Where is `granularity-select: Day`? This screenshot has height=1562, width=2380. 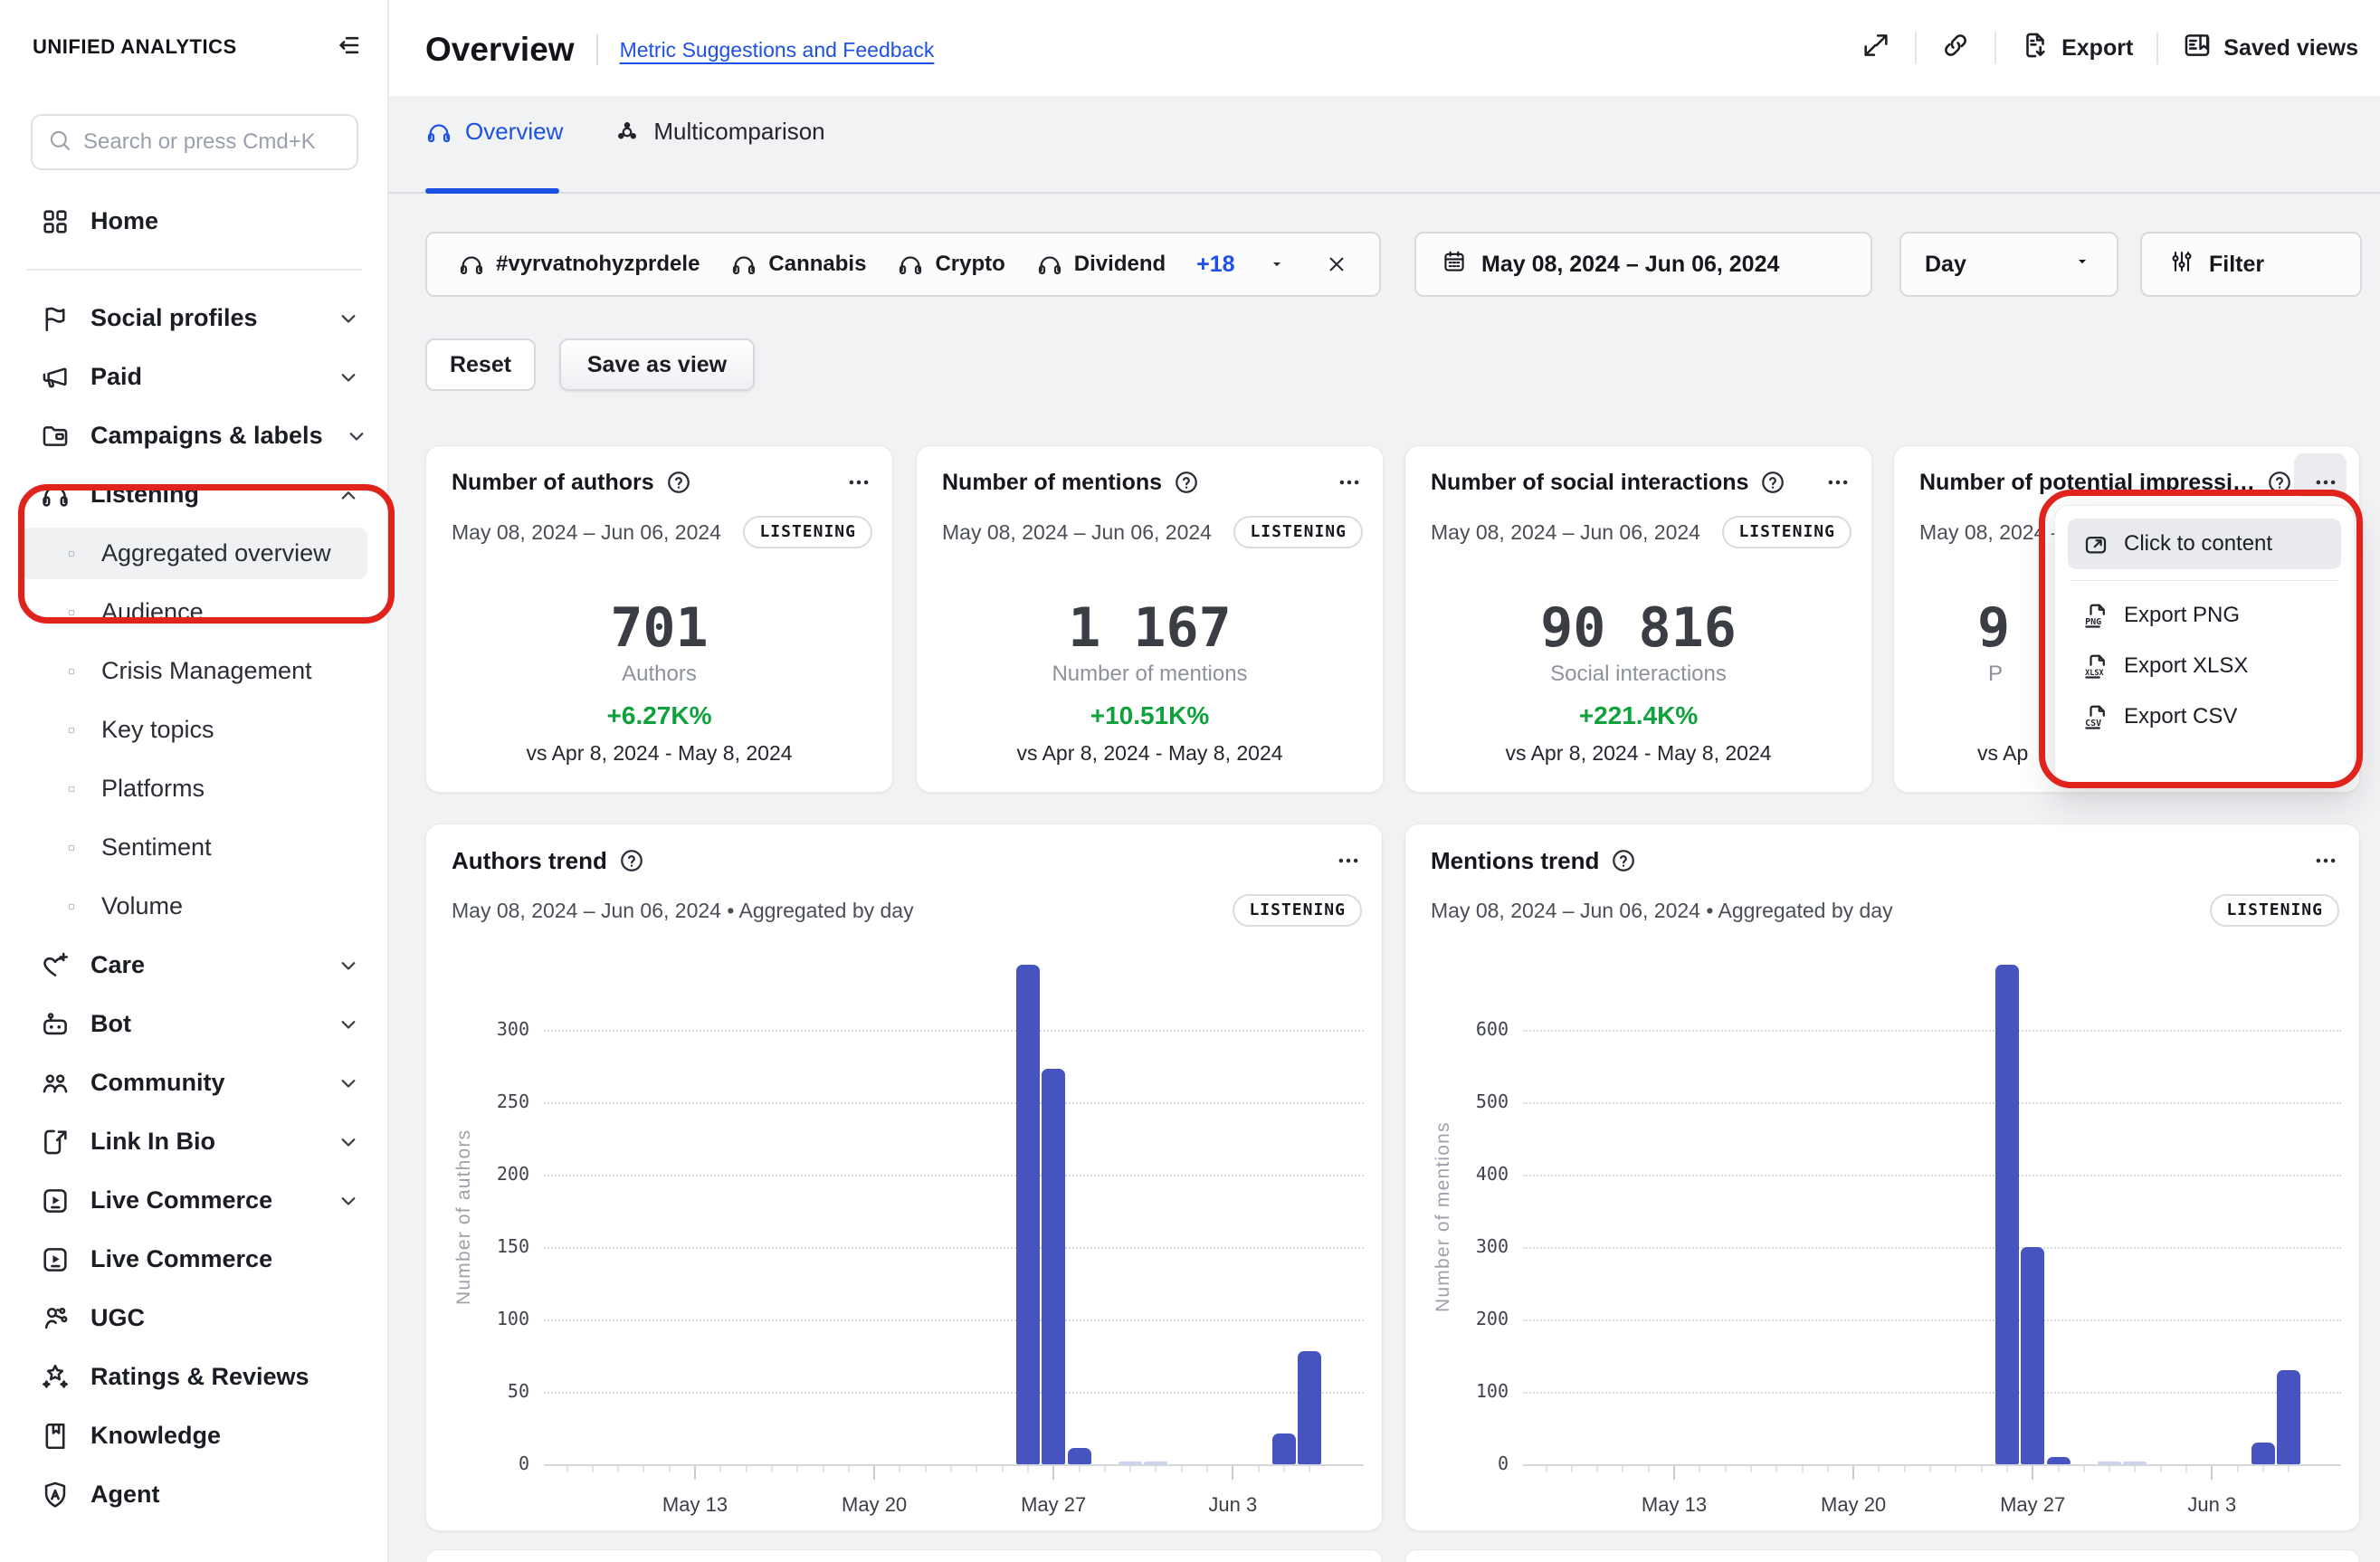 granularity-select: Day is located at coordinates (2008, 264).